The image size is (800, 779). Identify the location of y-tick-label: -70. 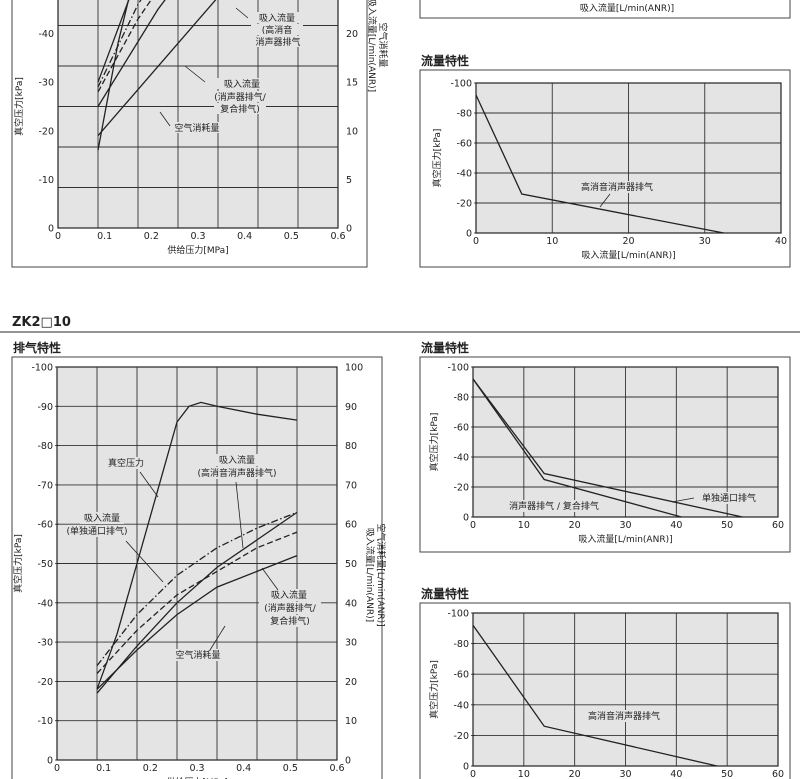
(45, 485).